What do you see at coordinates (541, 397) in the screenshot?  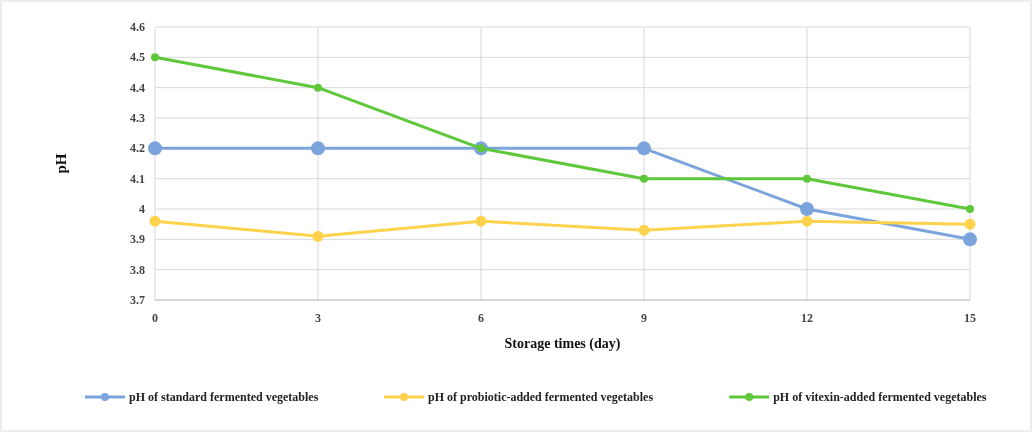 I see `legend-label: pH of probiotic-added fermented vegetables` at bounding box center [541, 397].